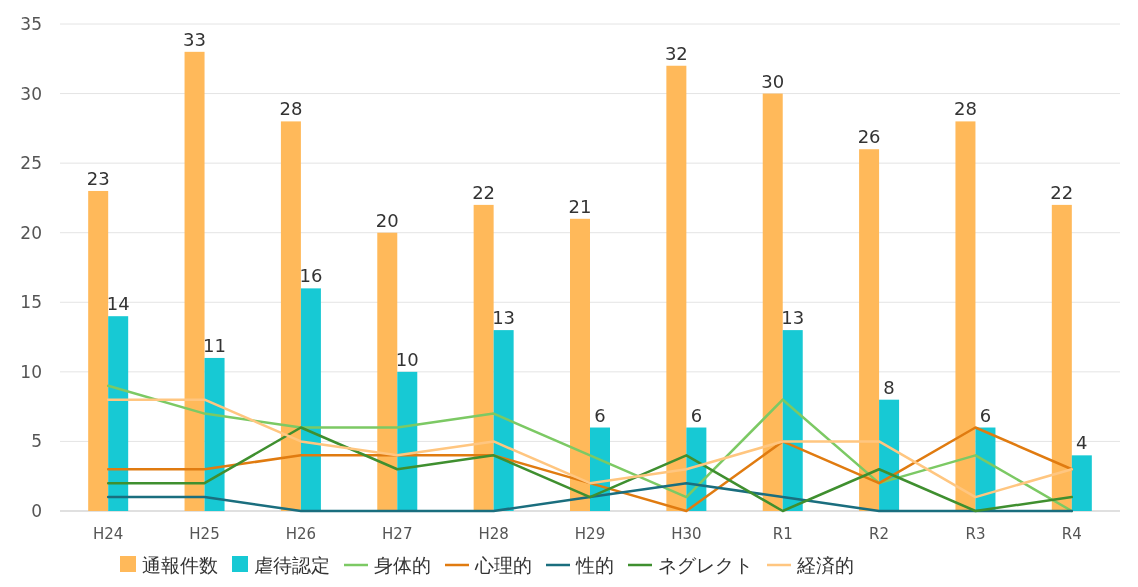 The image size is (1138, 587). I want to click on x-tick-label: R1, so click(782, 534).